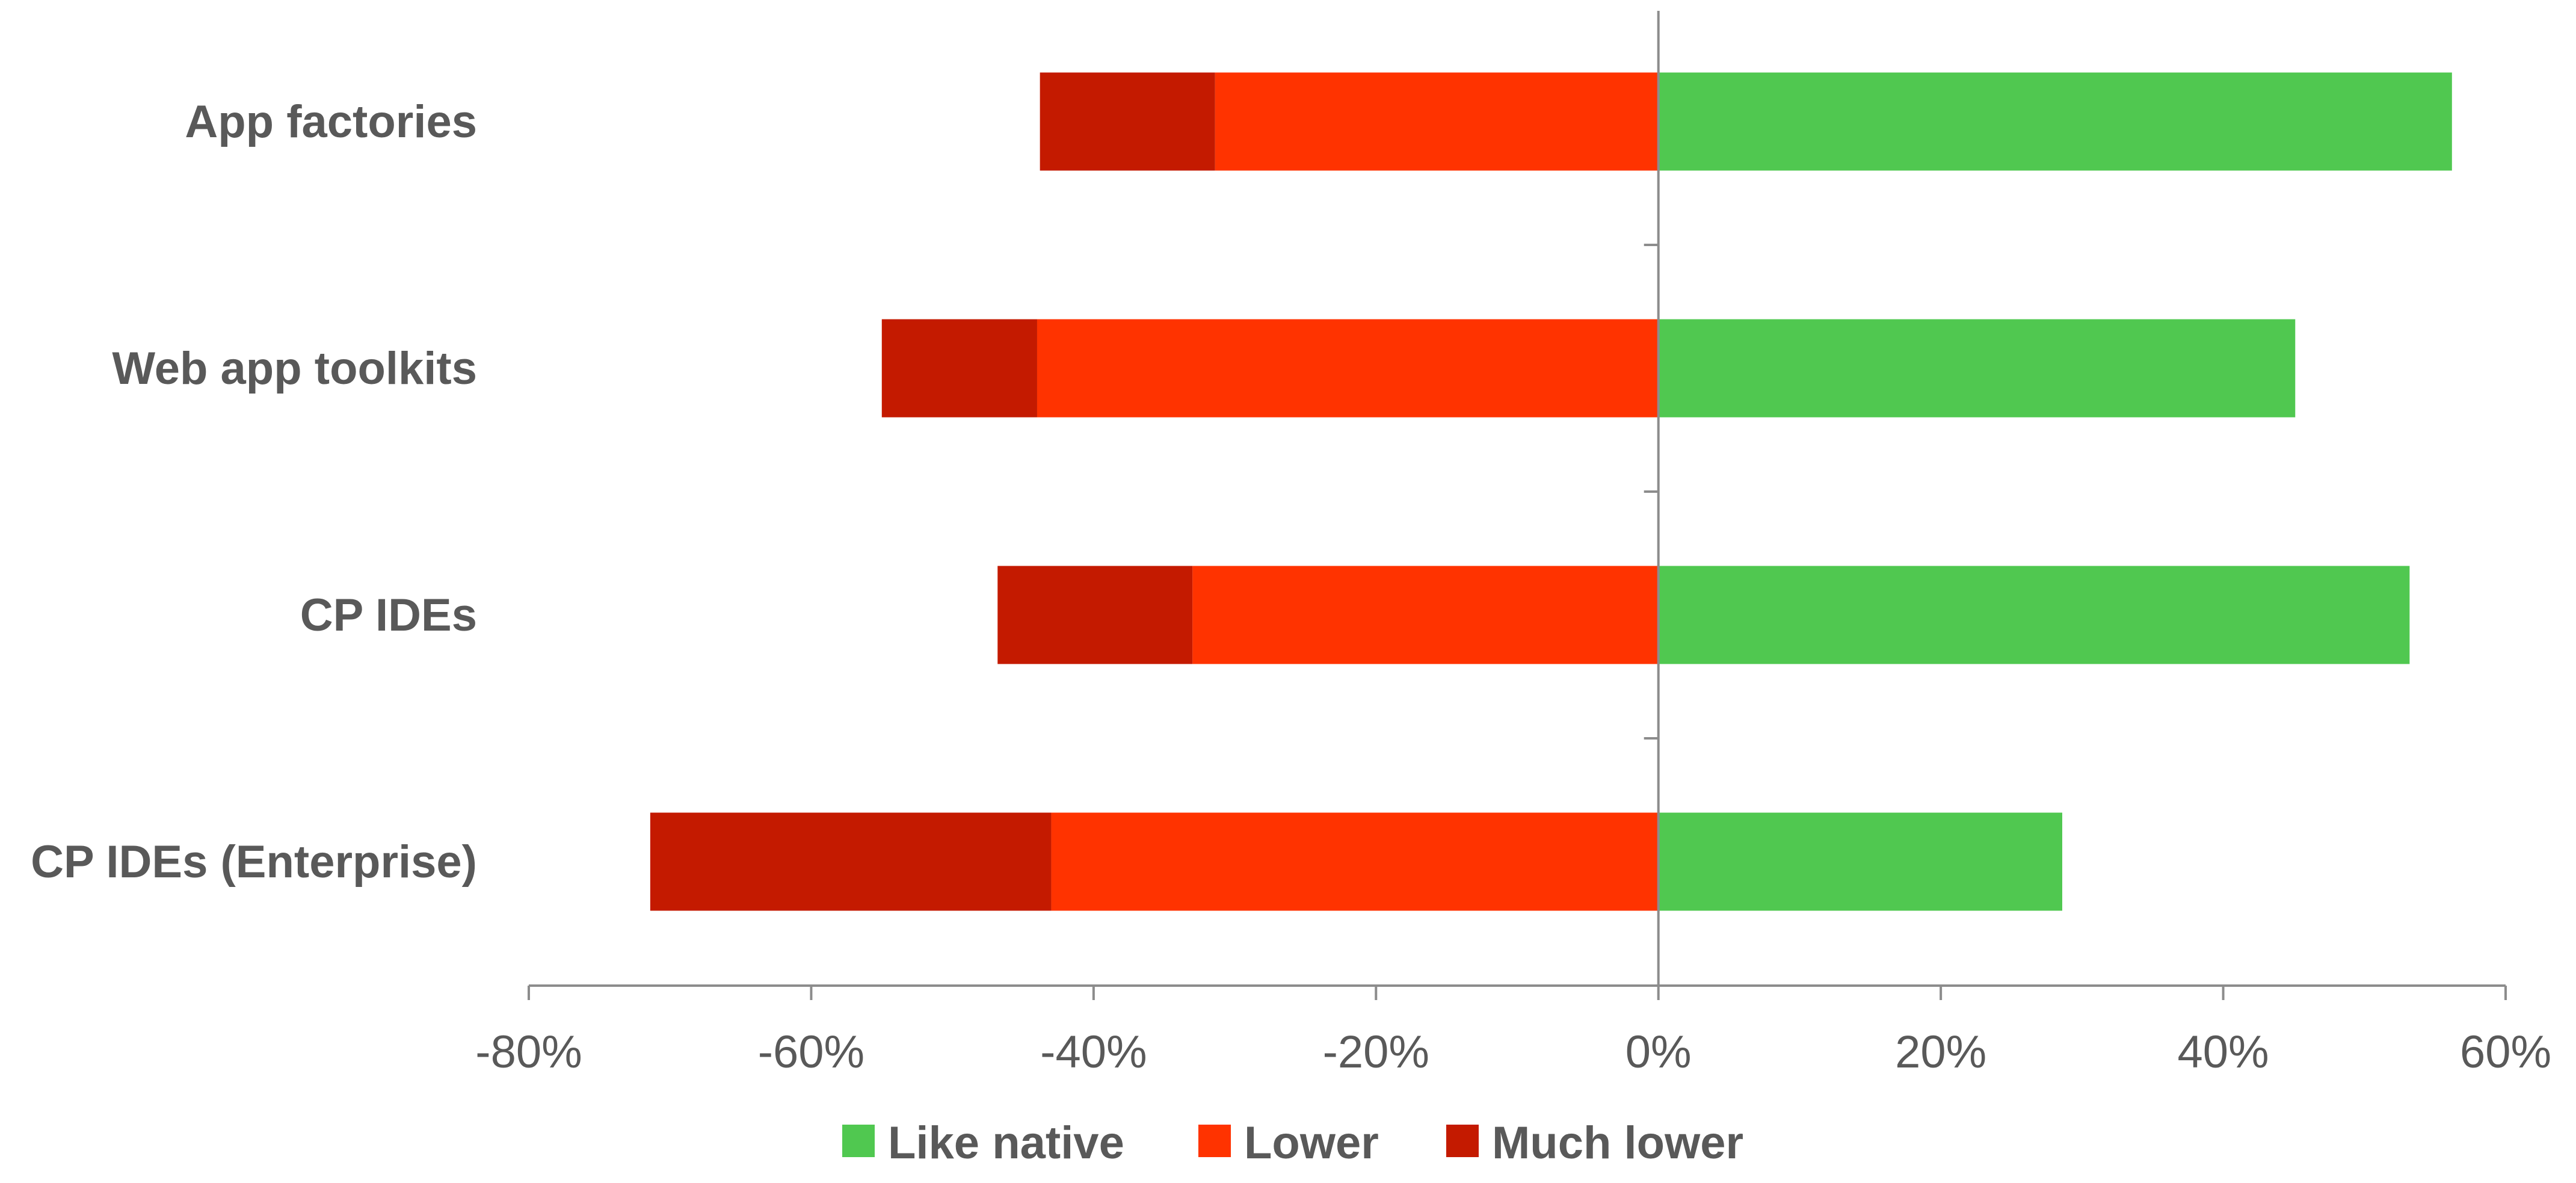 This screenshot has height=1183, width=2576. What do you see at coordinates (1095, 615) in the screenshot?
I see `bar-much-lower-cp-ides` at bounding box center [1095, 615].